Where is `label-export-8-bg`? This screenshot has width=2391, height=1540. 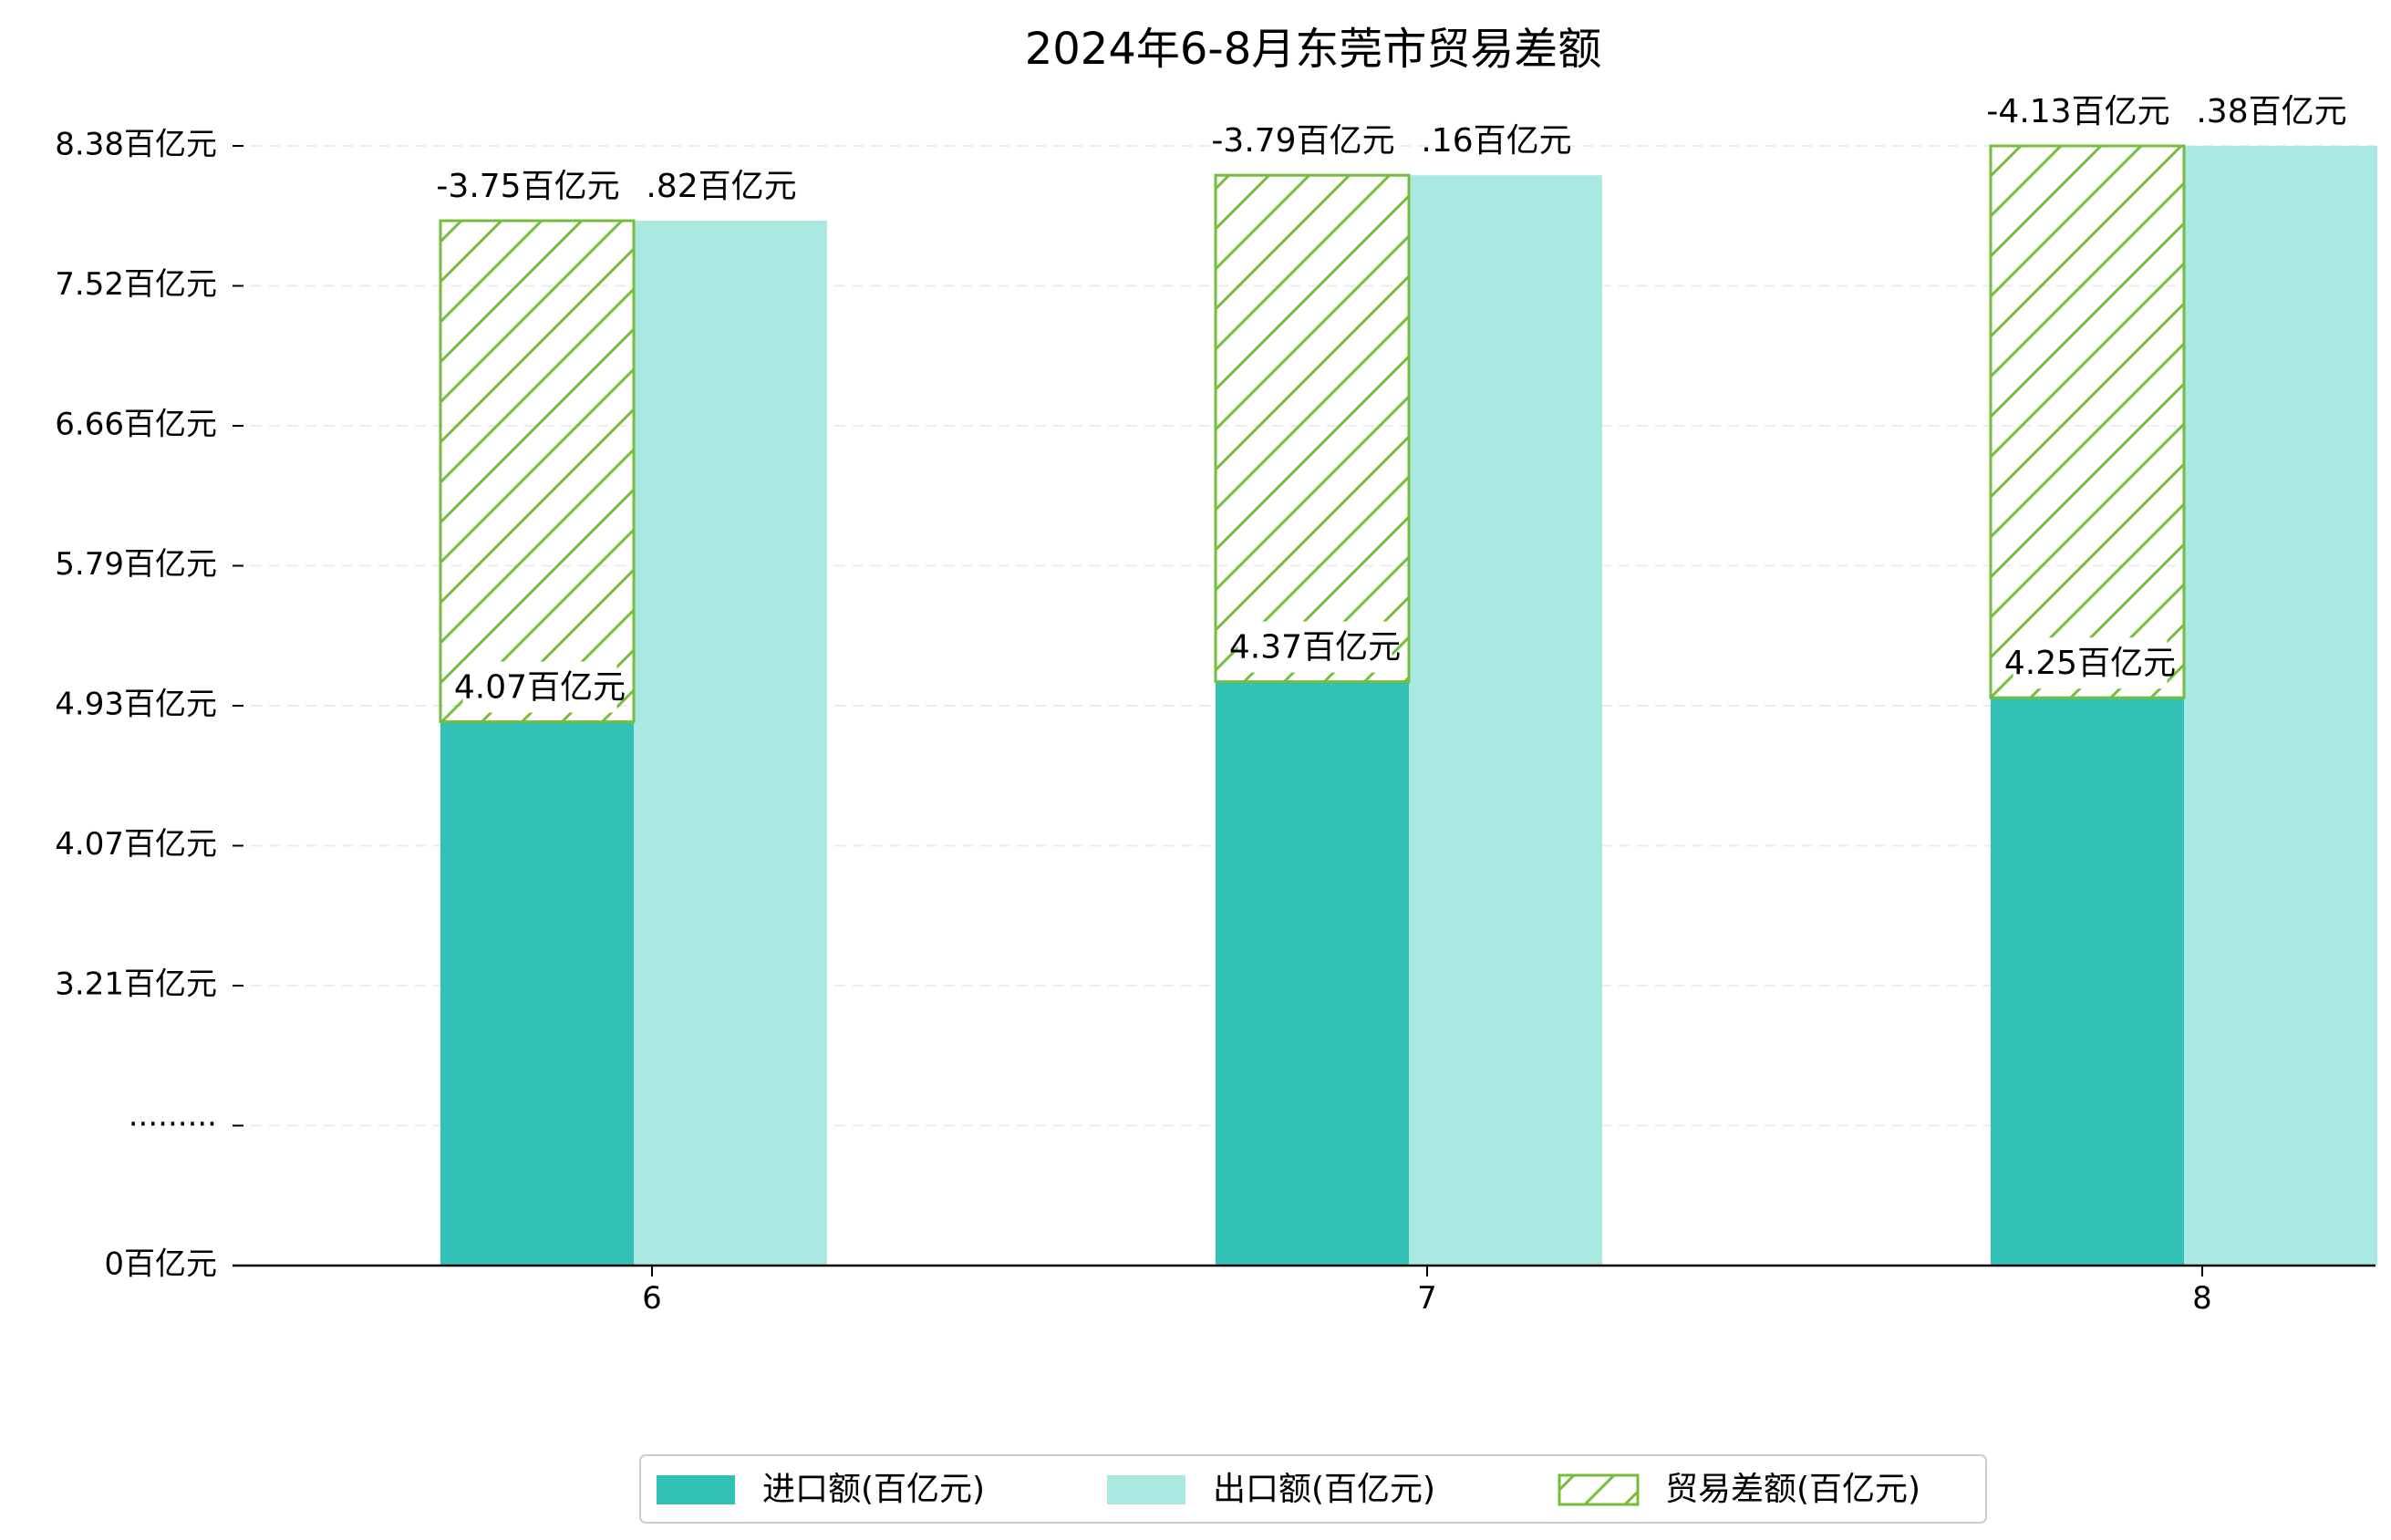
label-export-8-bg is located at coordinates (2272, 111).